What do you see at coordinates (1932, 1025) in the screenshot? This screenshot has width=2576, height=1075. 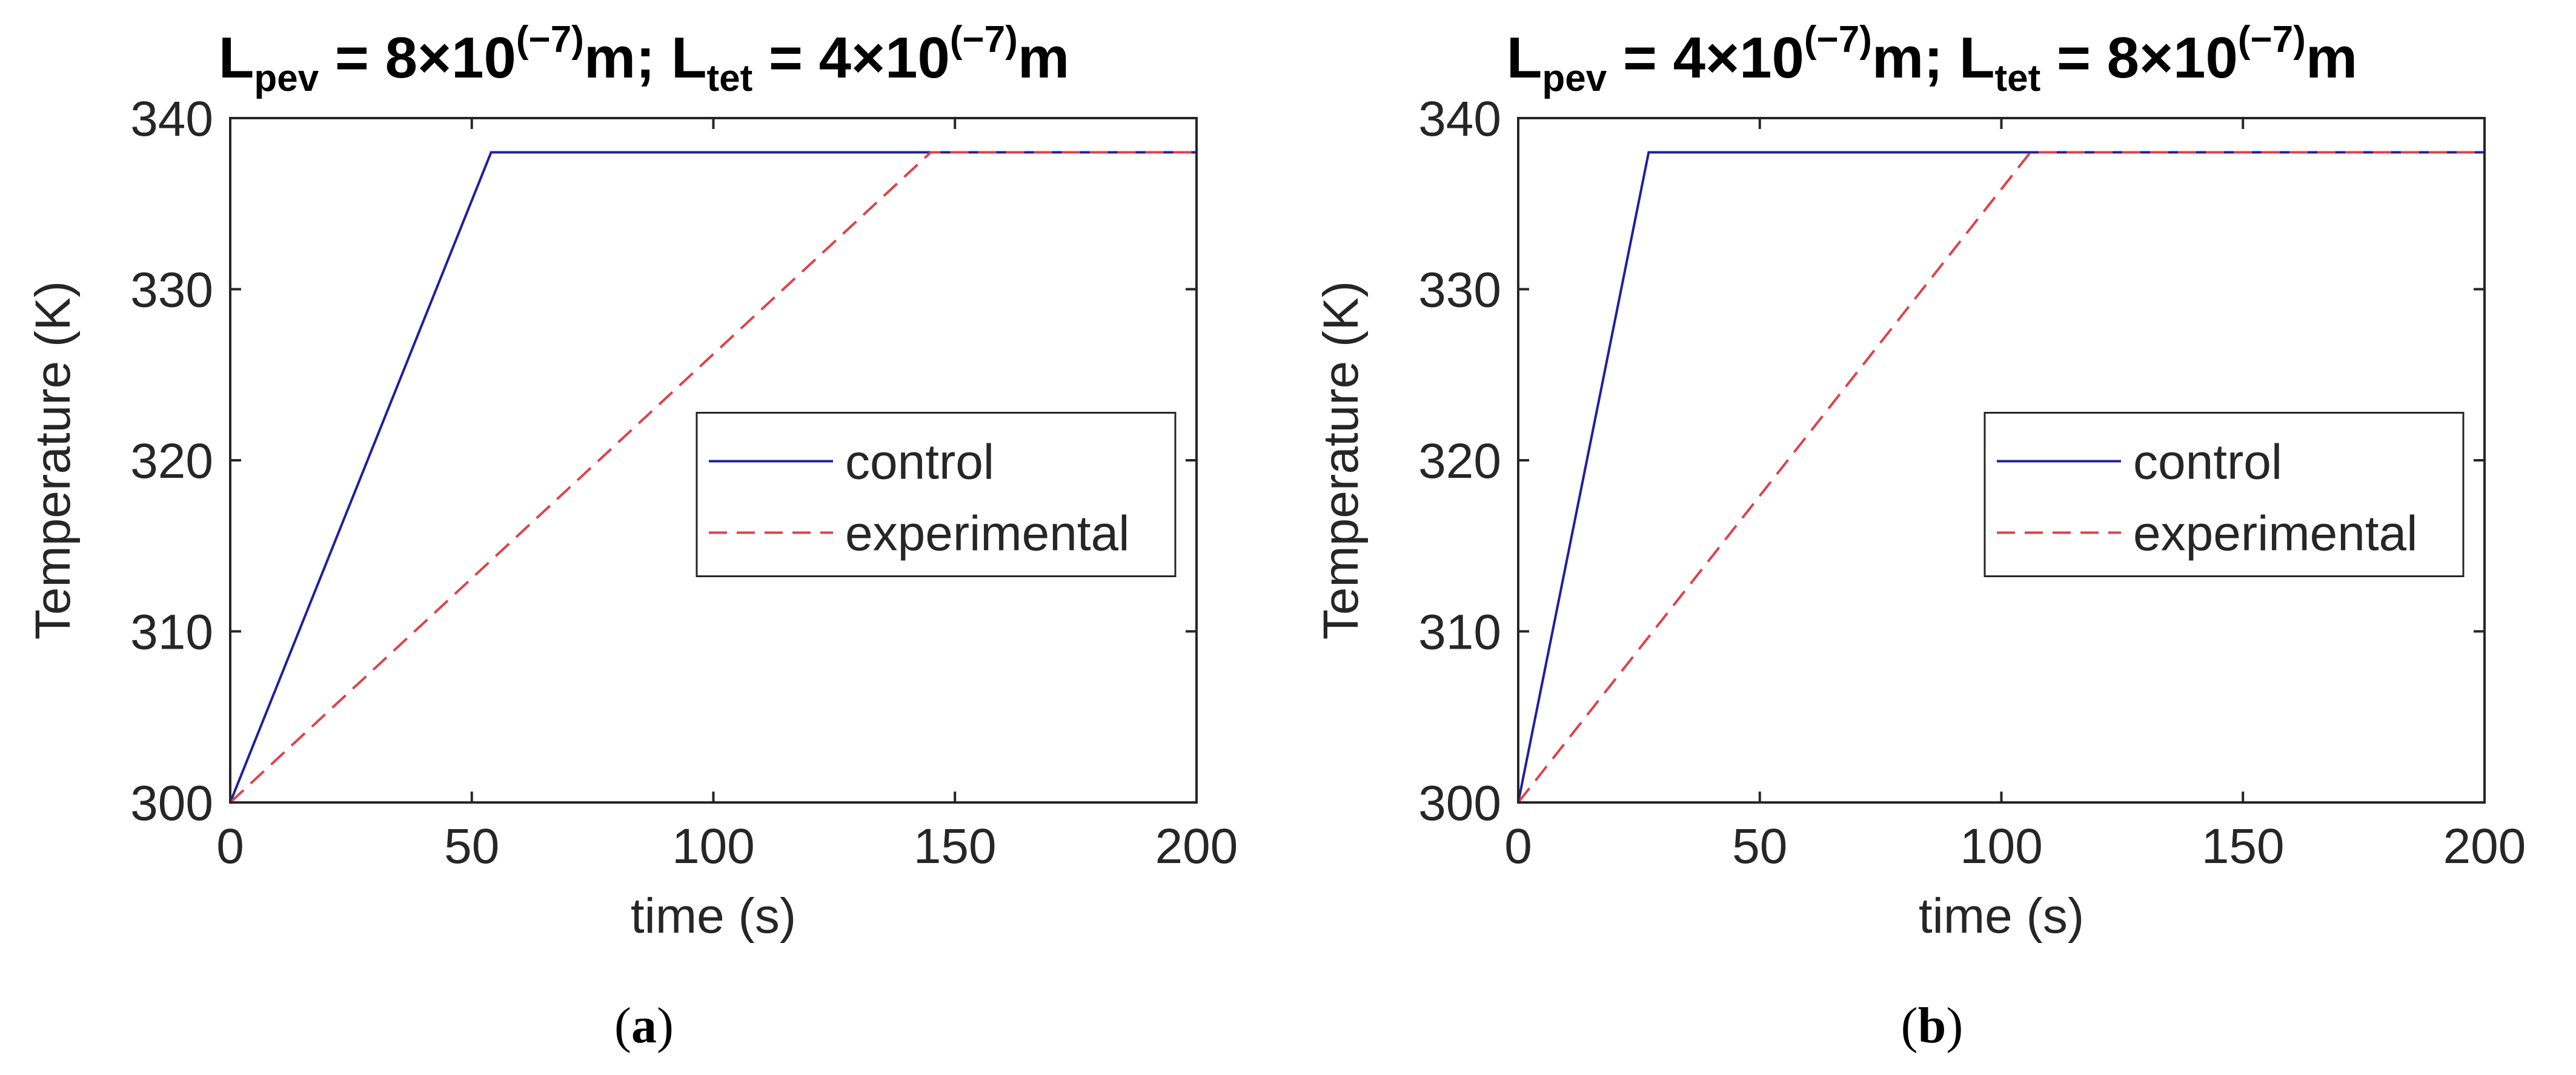 I see `panel-caption: (b)` at bounding box center [1932, 1025].